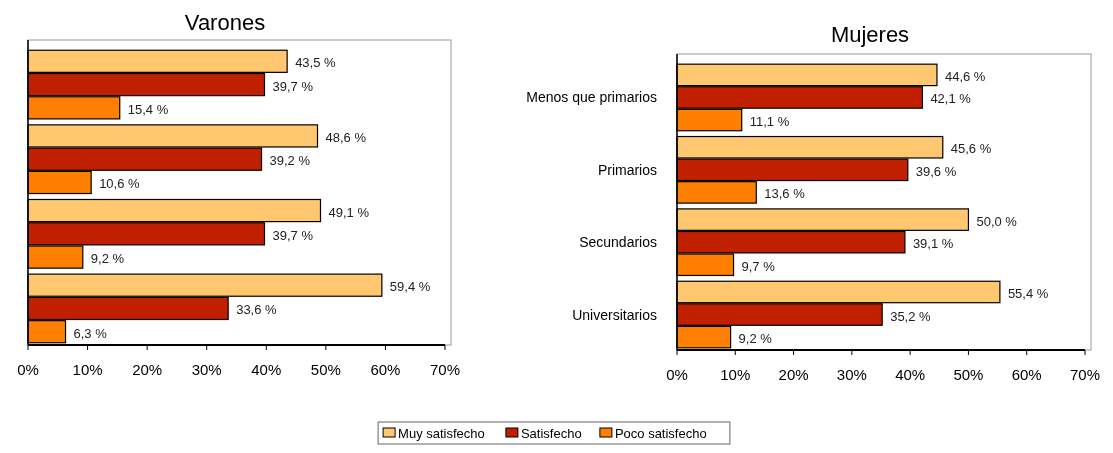 The width and height of the screenshot is (1113, 453). I want to click on data-label: 11,1 %, so click(769, 122).